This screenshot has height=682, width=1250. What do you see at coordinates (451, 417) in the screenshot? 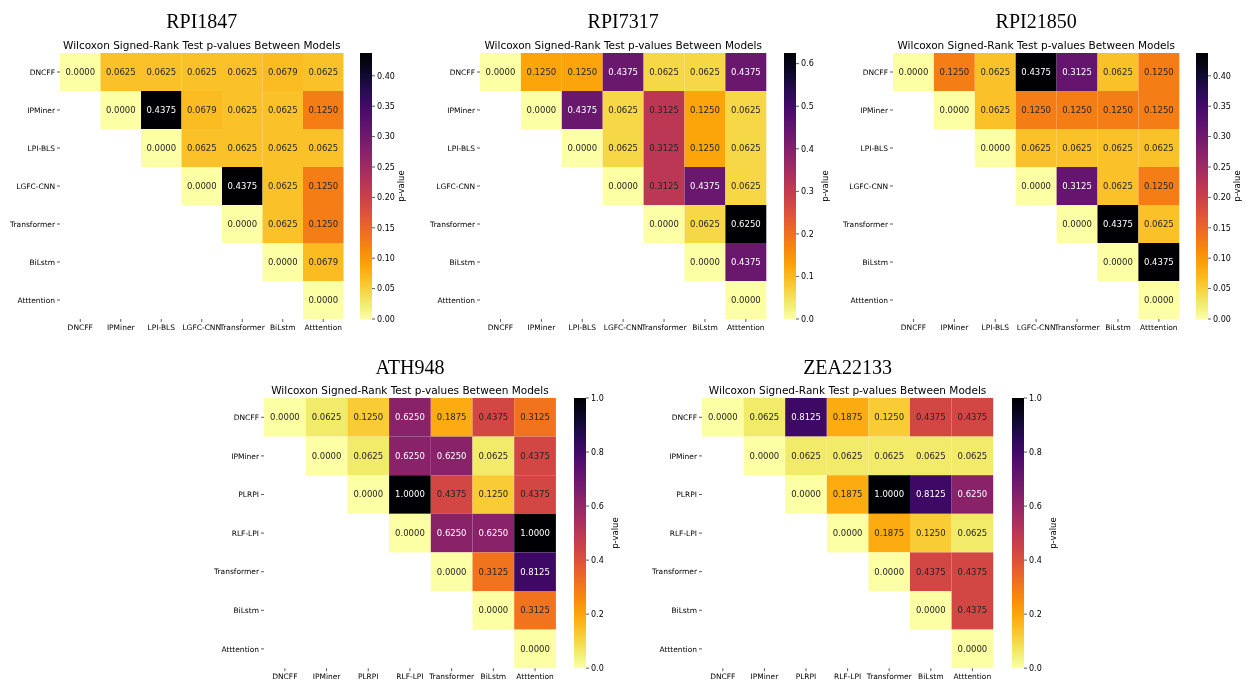
I see `data-label: 0.1875` at bounding box center [451, 417].